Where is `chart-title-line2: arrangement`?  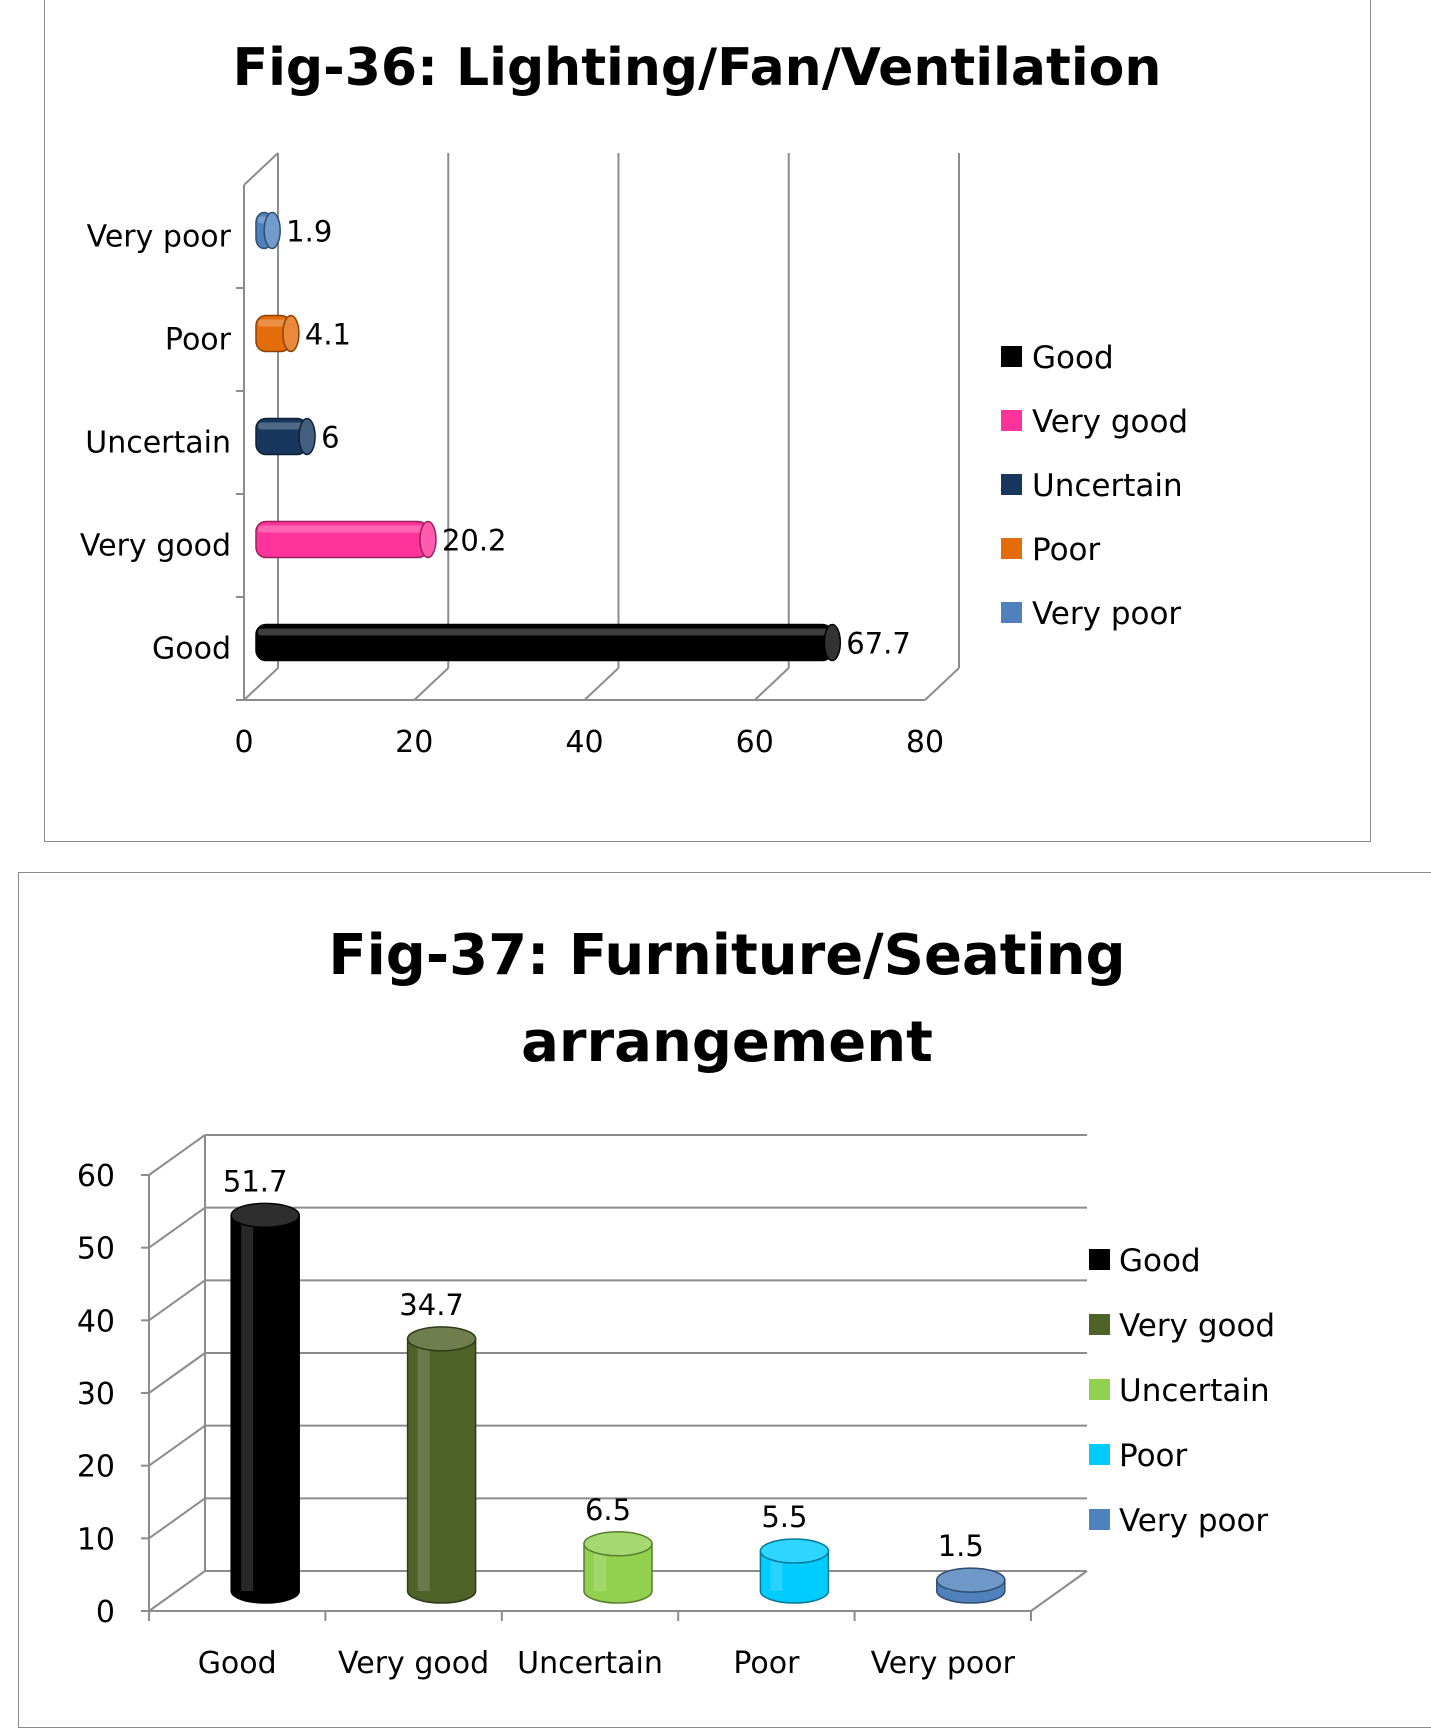
chart-title-line2: arrangement is located at coordinates (727, 1042).